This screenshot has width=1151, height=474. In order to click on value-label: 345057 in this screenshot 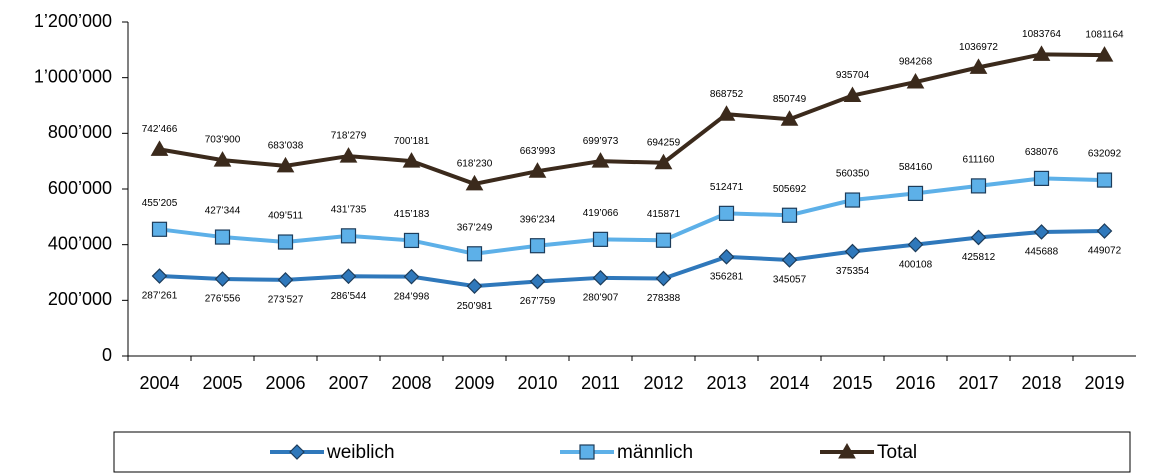, I will do `click(790, 280)`.